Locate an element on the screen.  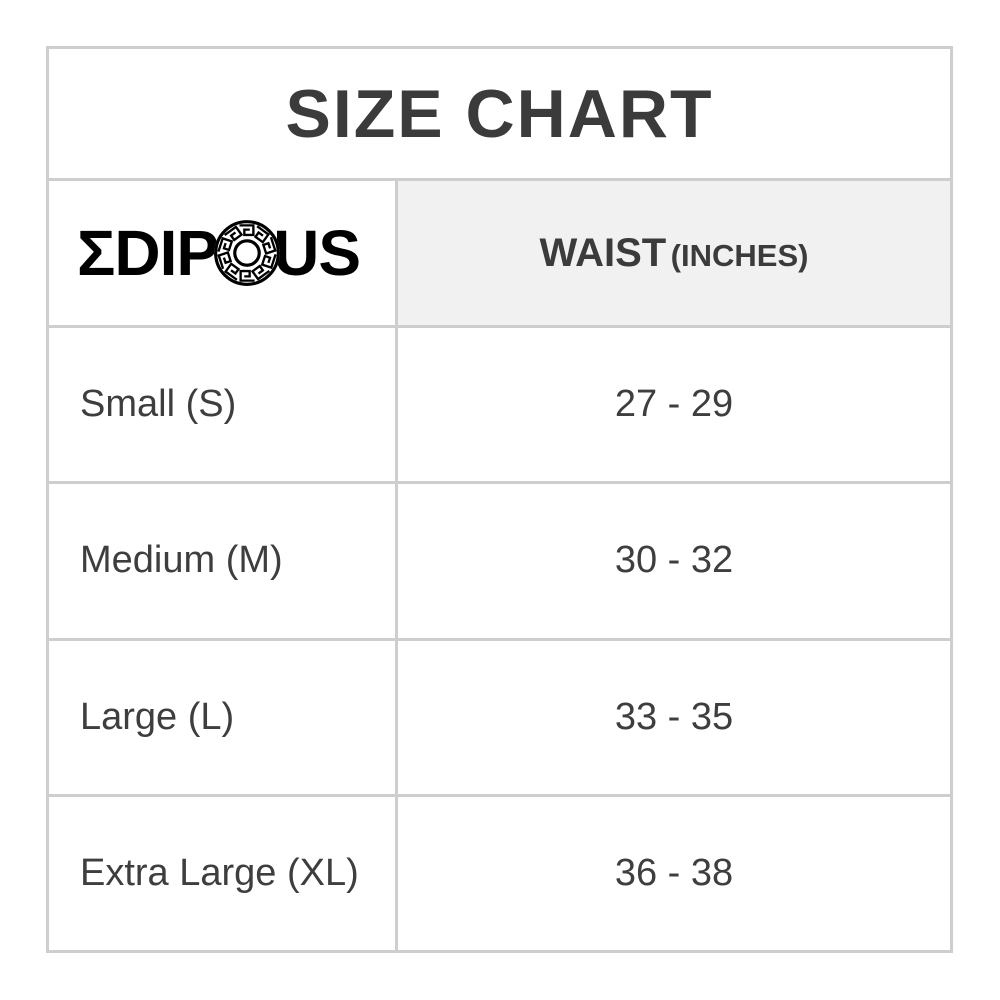
brand-logo-cell: ΣDIP is located at coordinates (223, 253).